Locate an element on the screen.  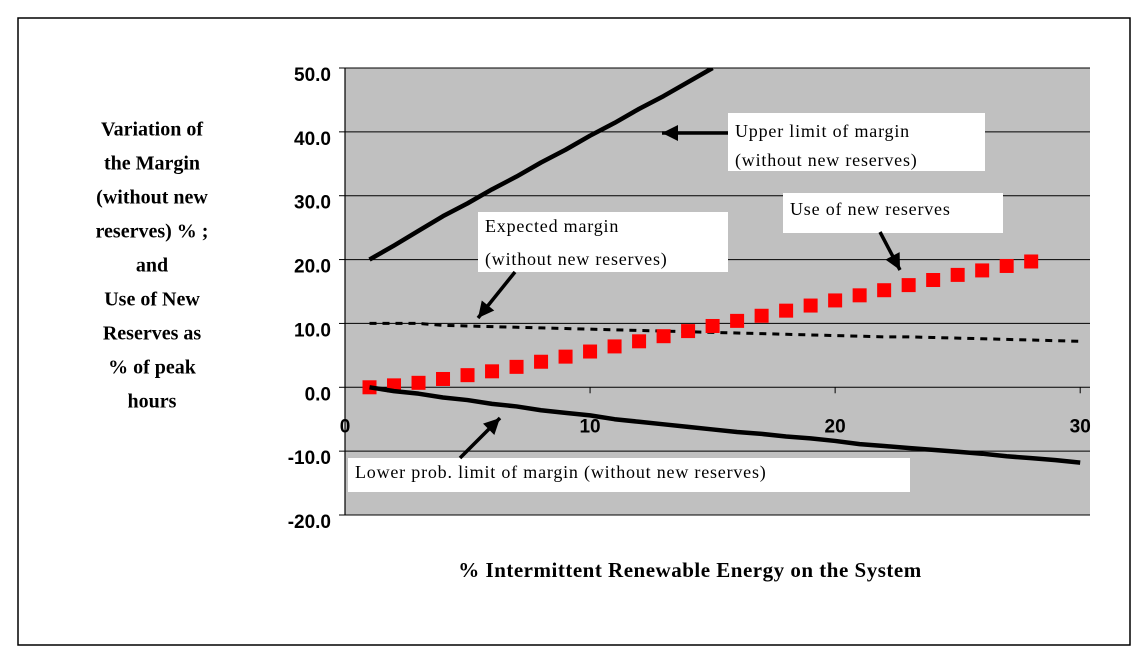
y-axis-label: reserves) % ; is located at coordinates (152, 232).